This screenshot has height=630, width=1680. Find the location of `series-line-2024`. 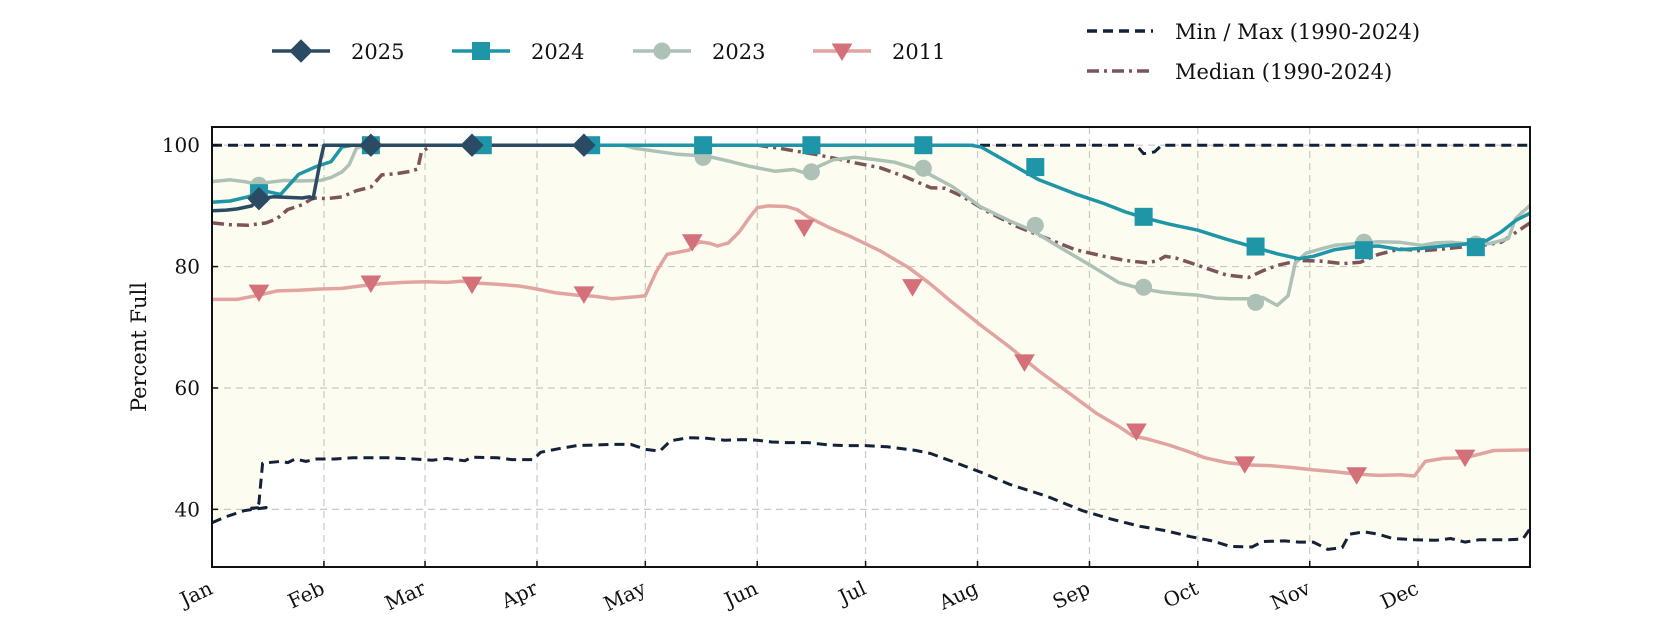

series-line-2024 is located at coordinates (871, 202).